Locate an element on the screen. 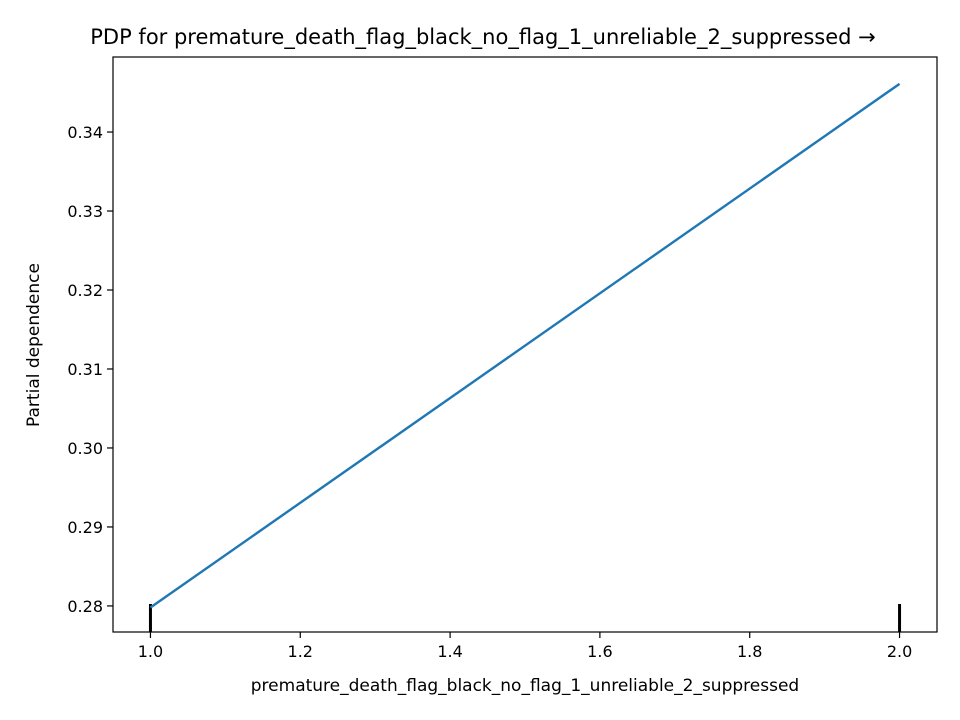 This screenshot has width=960, height=720. y-axis: 0.28 0.29 0.30 0.31 0.32 0.33 0.34 is located at coordinates (90, 369).